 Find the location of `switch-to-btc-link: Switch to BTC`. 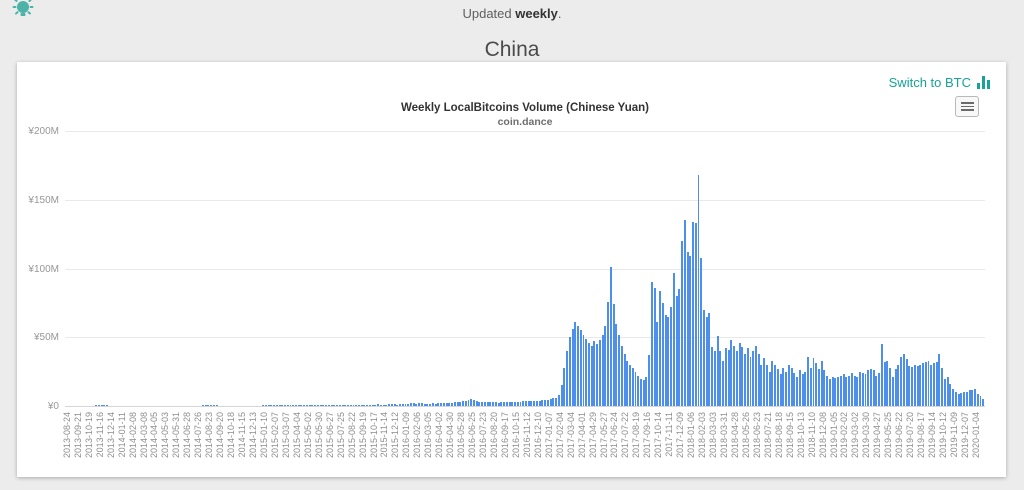

switch-to-btc-link: Switch to BTC is located at coordinates (939, 82).